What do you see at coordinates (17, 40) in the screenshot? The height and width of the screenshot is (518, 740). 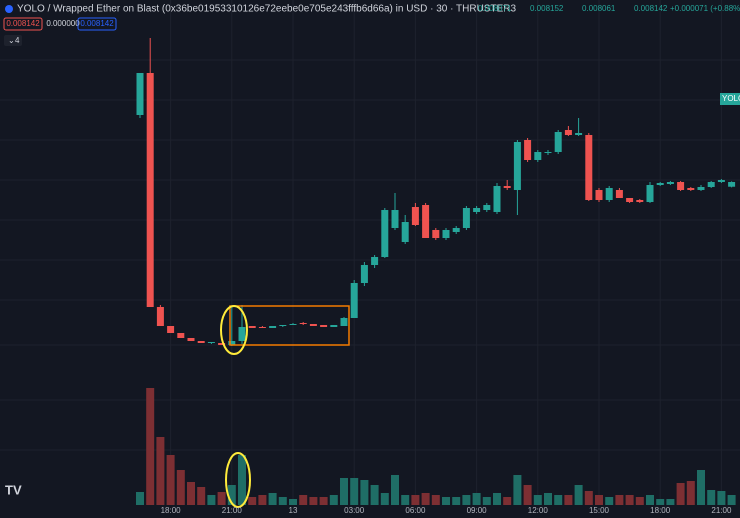 I see `indicator-count: 4` at bounding box center [17, 40].